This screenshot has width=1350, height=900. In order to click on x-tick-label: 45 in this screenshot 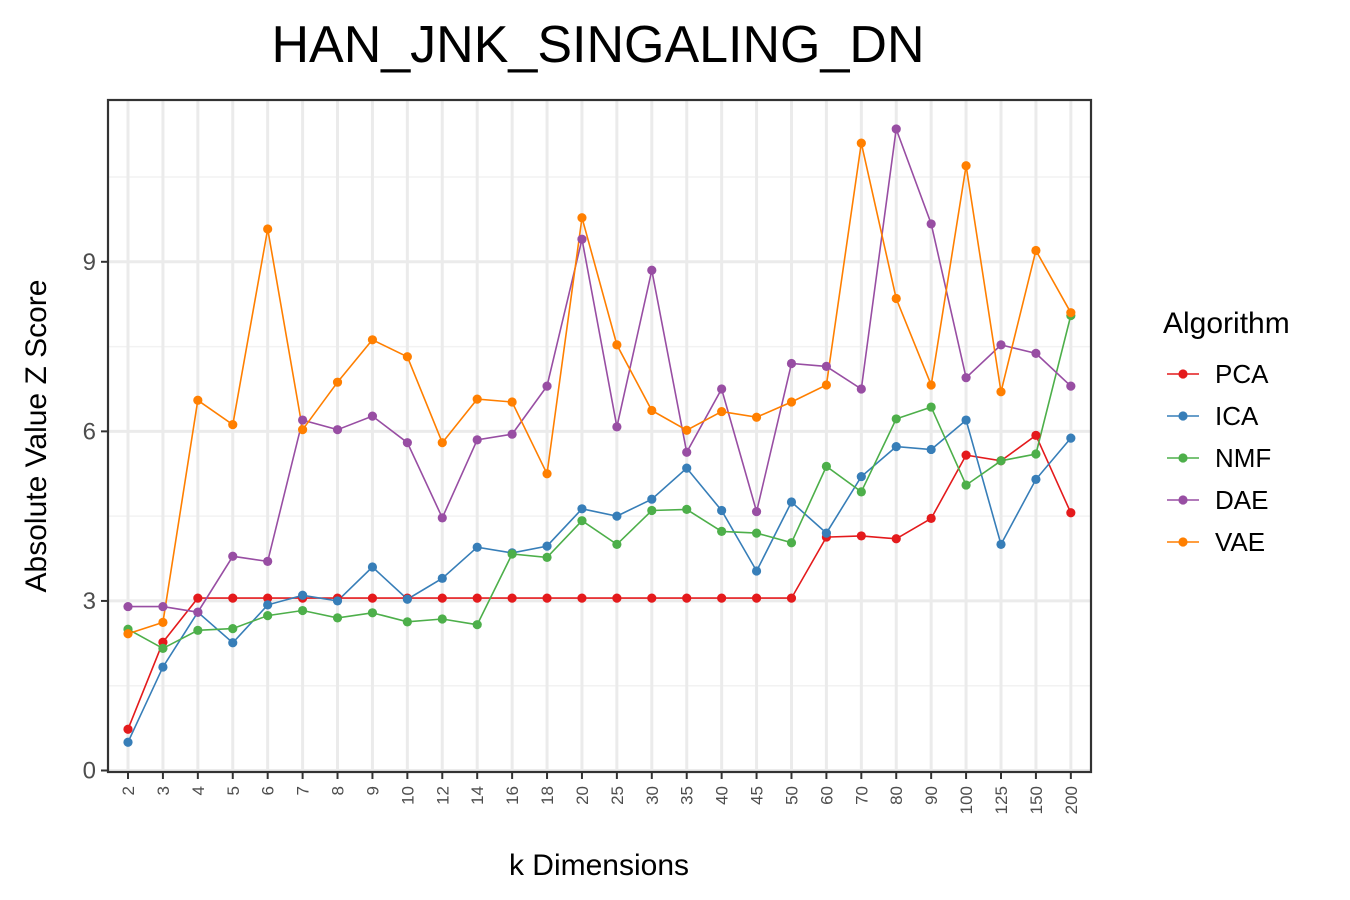, I will do `click(757, 795)`.